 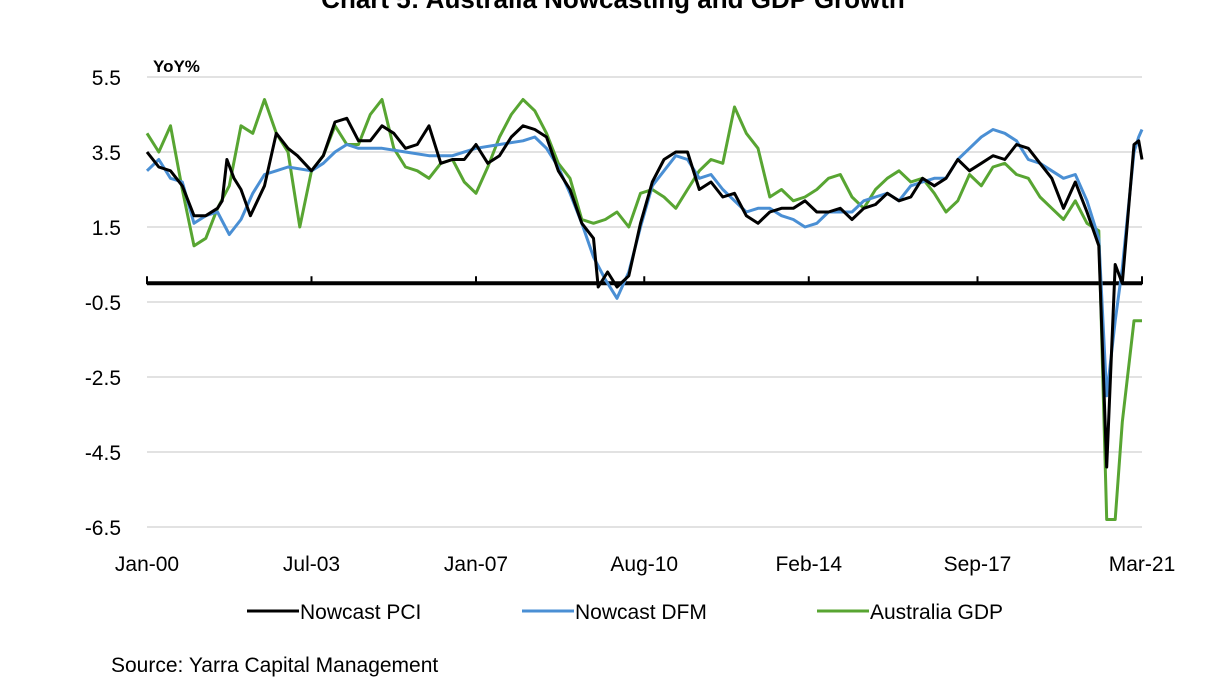 What do you see at coordinates (360, 612) in the screenshot?
I see `legend-label: Nowcast PCI` at bounding box center [360, 612].